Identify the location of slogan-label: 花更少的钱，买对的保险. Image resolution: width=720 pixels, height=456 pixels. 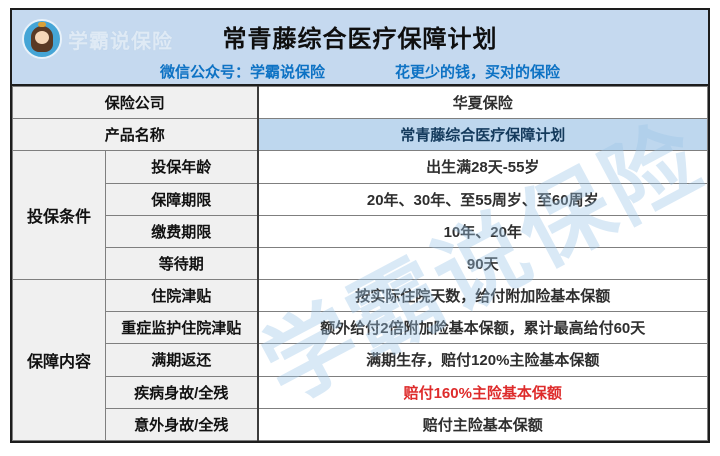
(478, 72).